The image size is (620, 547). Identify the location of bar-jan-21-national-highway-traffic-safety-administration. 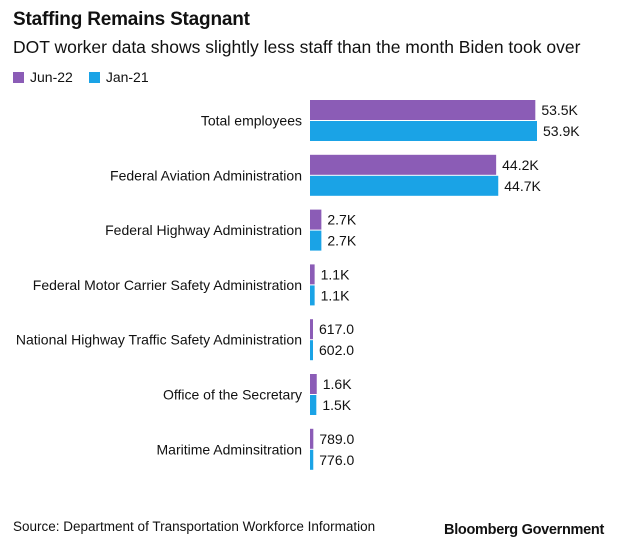
(311, 350).